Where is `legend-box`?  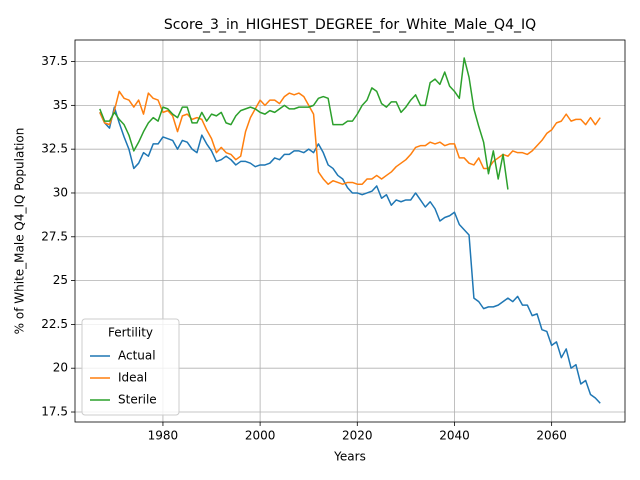
legend-box is located at coordinates (130, 367).